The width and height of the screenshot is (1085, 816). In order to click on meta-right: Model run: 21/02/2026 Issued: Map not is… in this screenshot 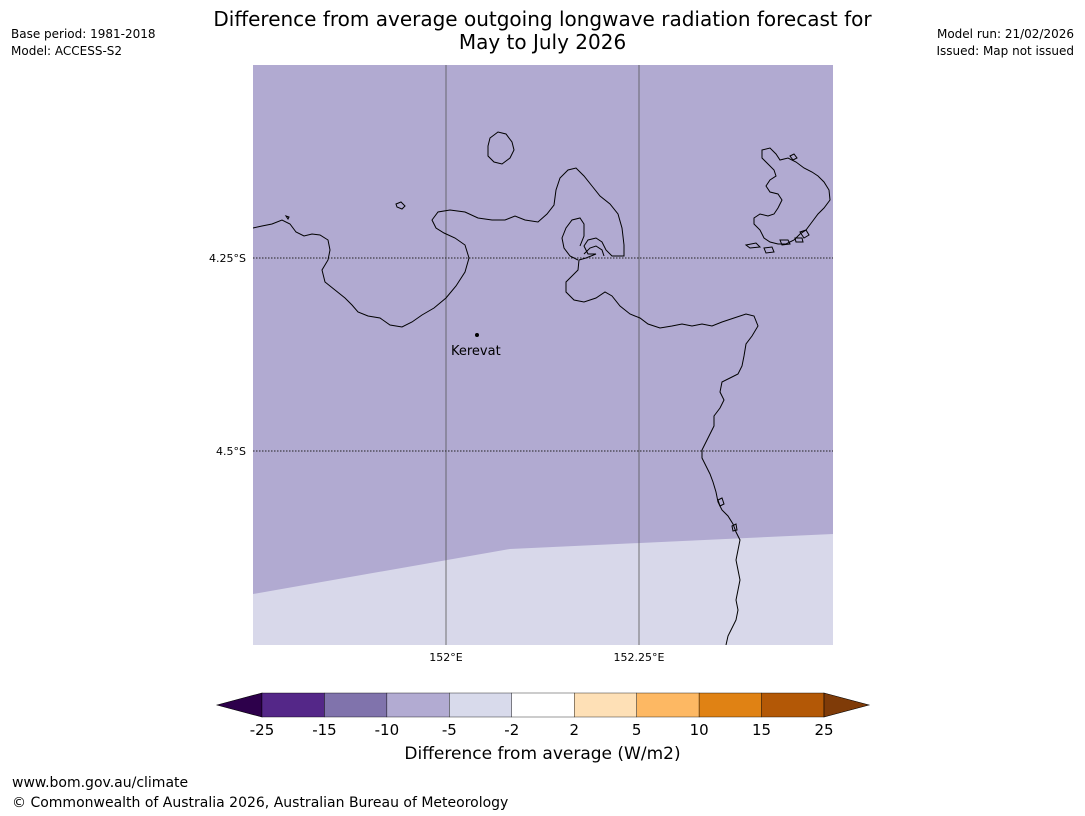, I will do `click(1005, 43)`.